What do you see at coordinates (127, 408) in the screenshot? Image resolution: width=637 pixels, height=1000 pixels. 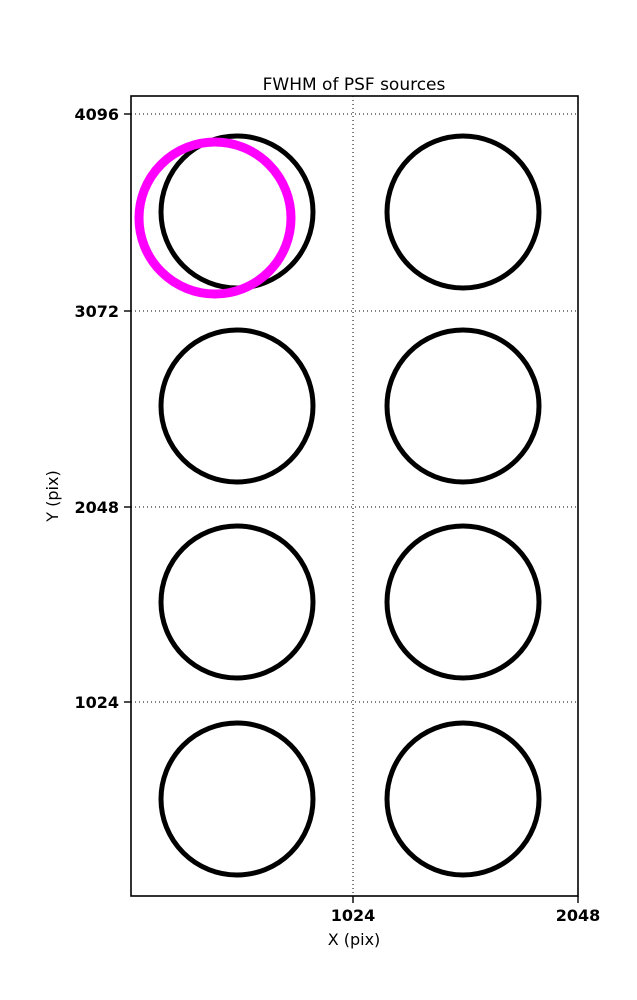 I see `y-tick-marks` at bounding box center [127, 408].